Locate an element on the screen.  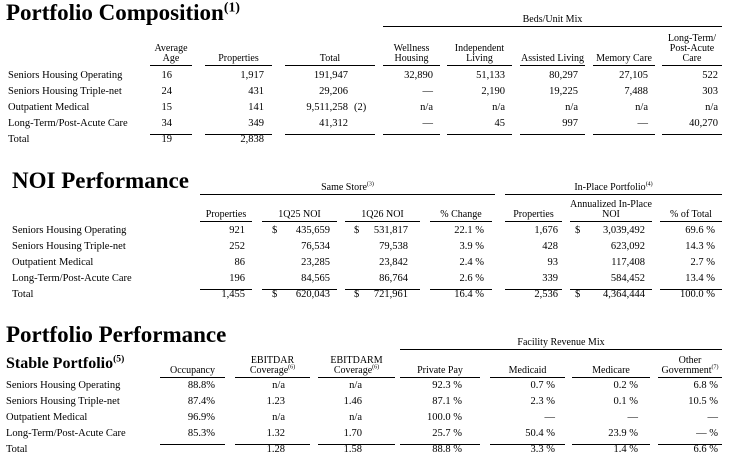
column-header: Wellness Housing is located at coordinates (411, 47).